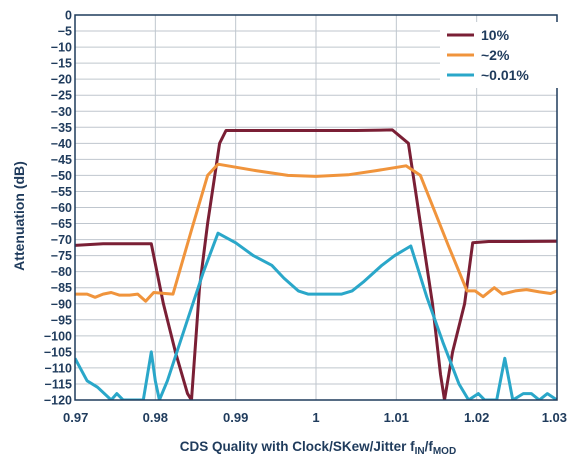 The image size is (571, 456). What do you see at coordinates (61, 224) in the screenshot?
I see `y-tick-label: −65` at bounding box center [61, 224].